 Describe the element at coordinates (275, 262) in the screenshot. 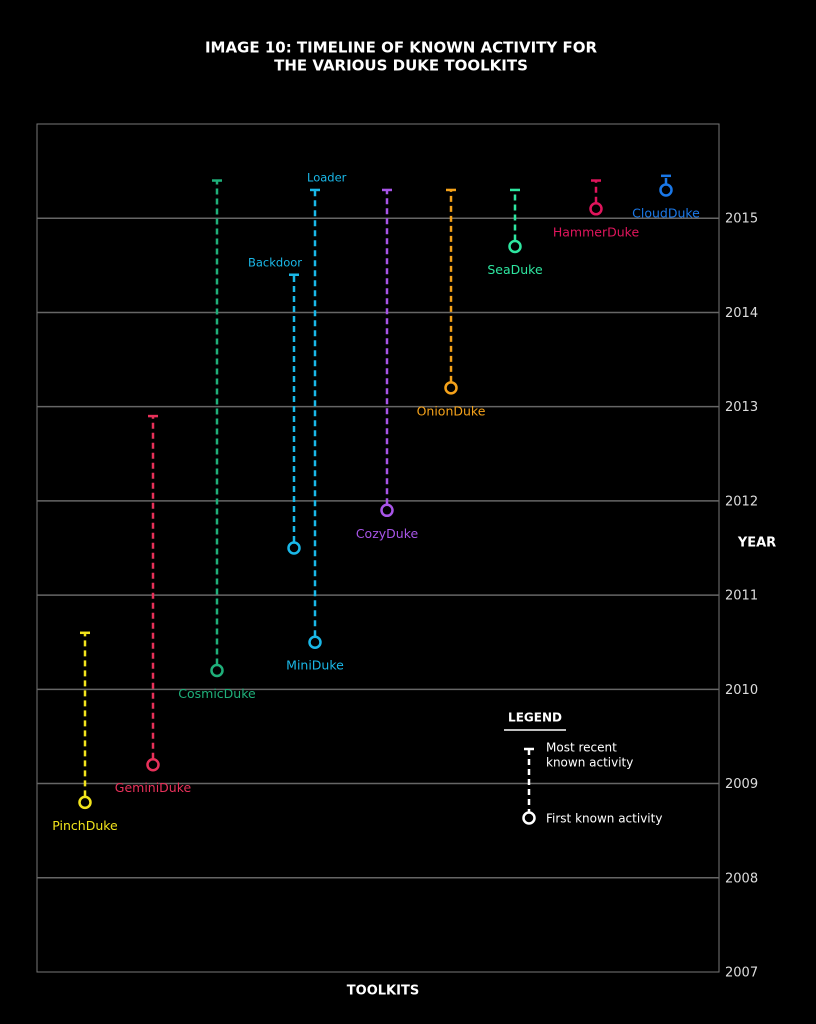

I see `part-label: Backdoor` at that location.